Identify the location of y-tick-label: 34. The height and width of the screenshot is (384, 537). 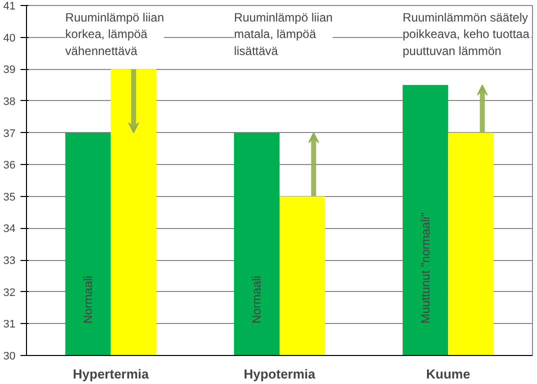
(9, 229).